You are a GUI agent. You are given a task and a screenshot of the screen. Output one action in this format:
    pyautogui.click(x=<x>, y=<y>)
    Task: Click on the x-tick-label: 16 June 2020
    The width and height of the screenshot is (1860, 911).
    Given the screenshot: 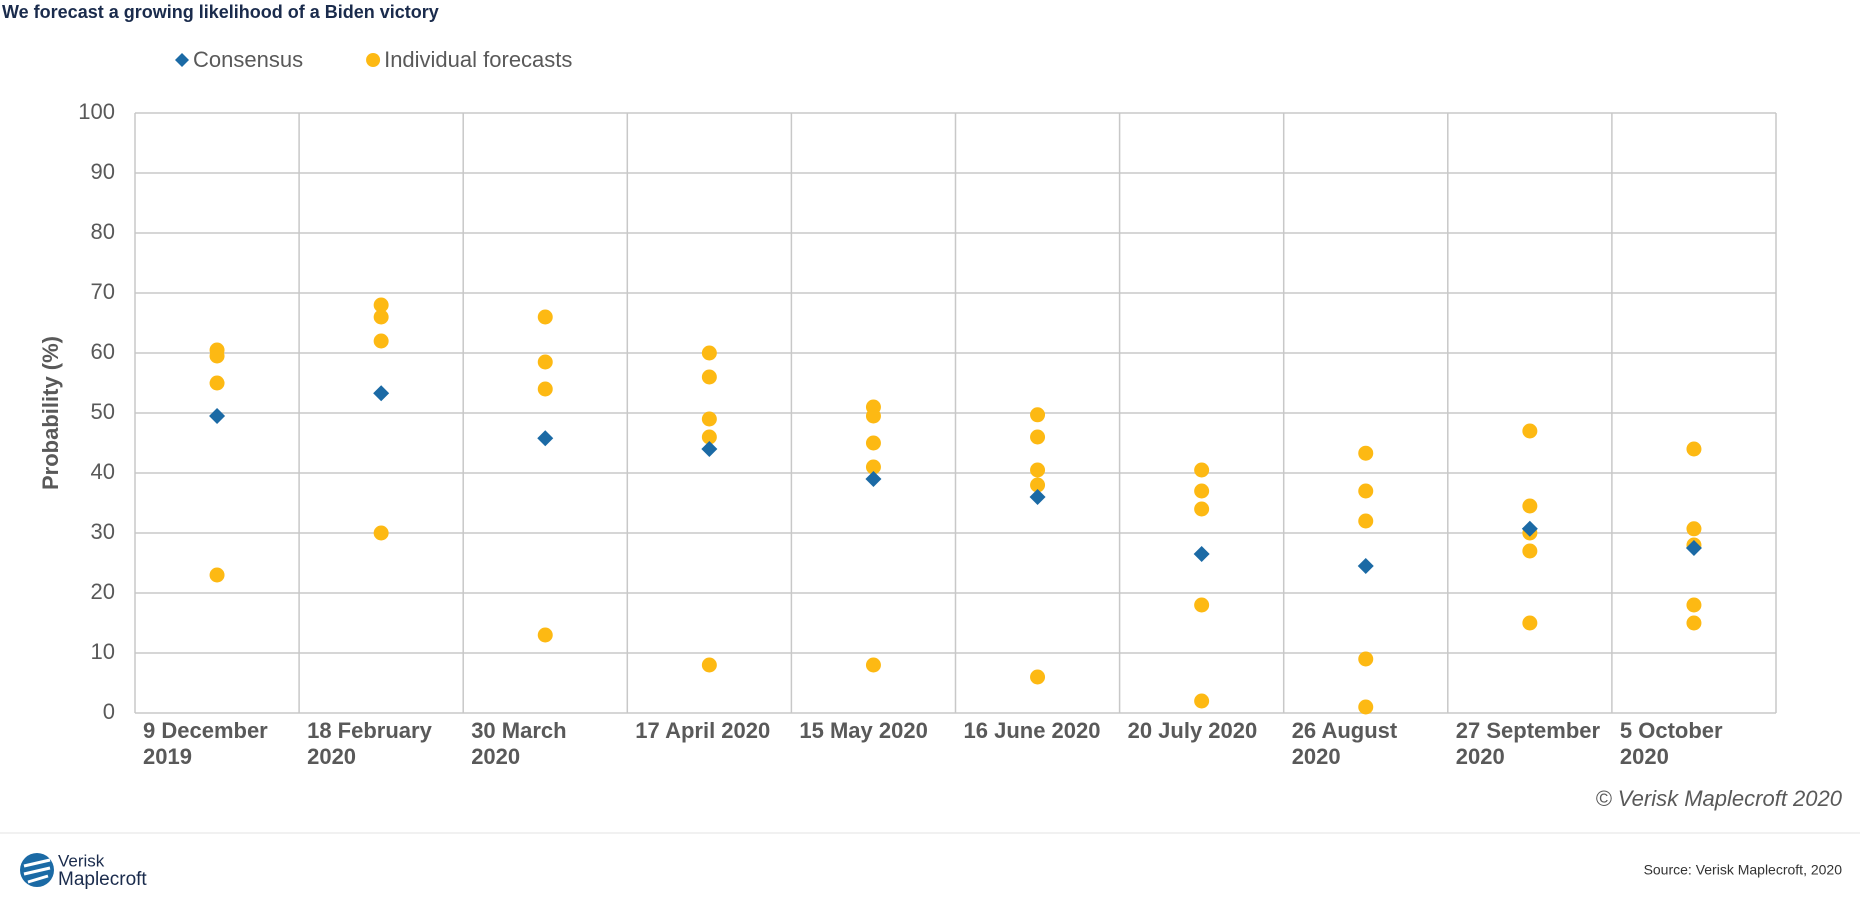 What is the action you would take?
    pyautogui.click(x=1032, y=730)
    